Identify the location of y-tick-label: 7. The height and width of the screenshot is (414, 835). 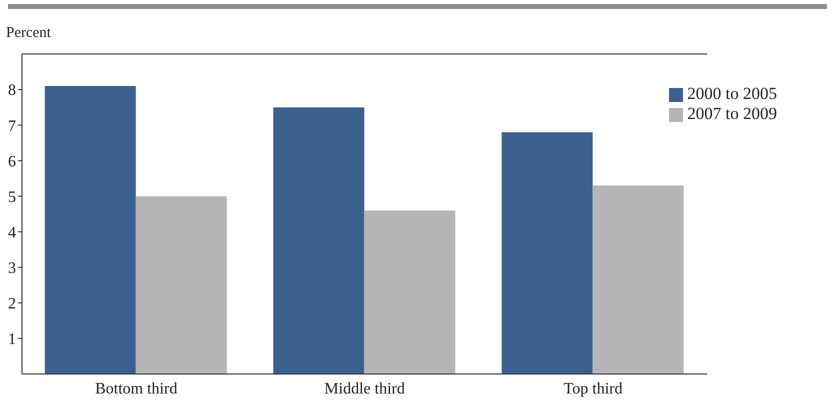
(12, 126).